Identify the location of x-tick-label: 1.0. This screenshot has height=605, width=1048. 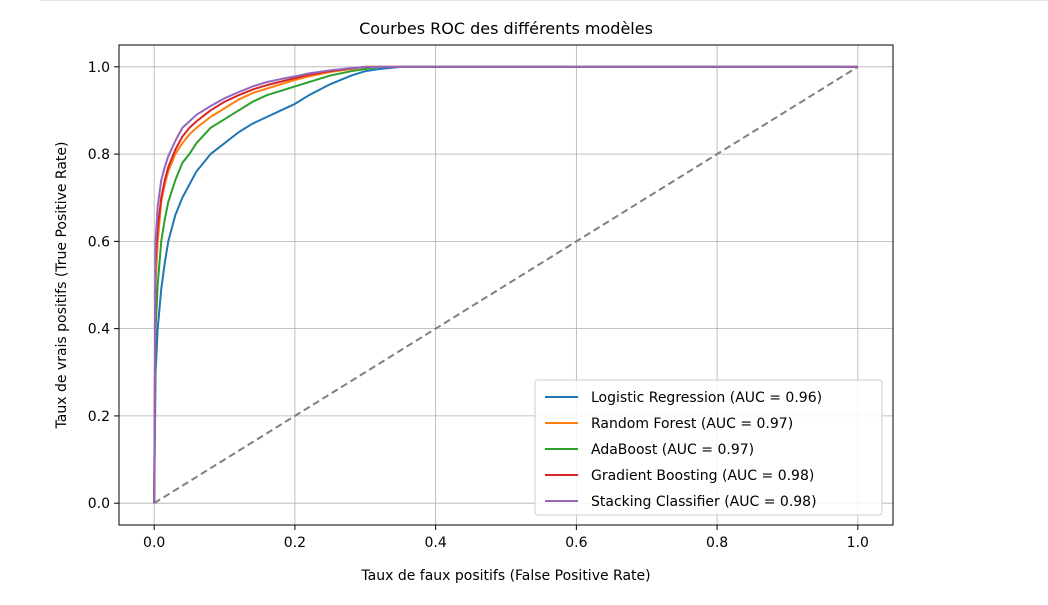
(858, 543).